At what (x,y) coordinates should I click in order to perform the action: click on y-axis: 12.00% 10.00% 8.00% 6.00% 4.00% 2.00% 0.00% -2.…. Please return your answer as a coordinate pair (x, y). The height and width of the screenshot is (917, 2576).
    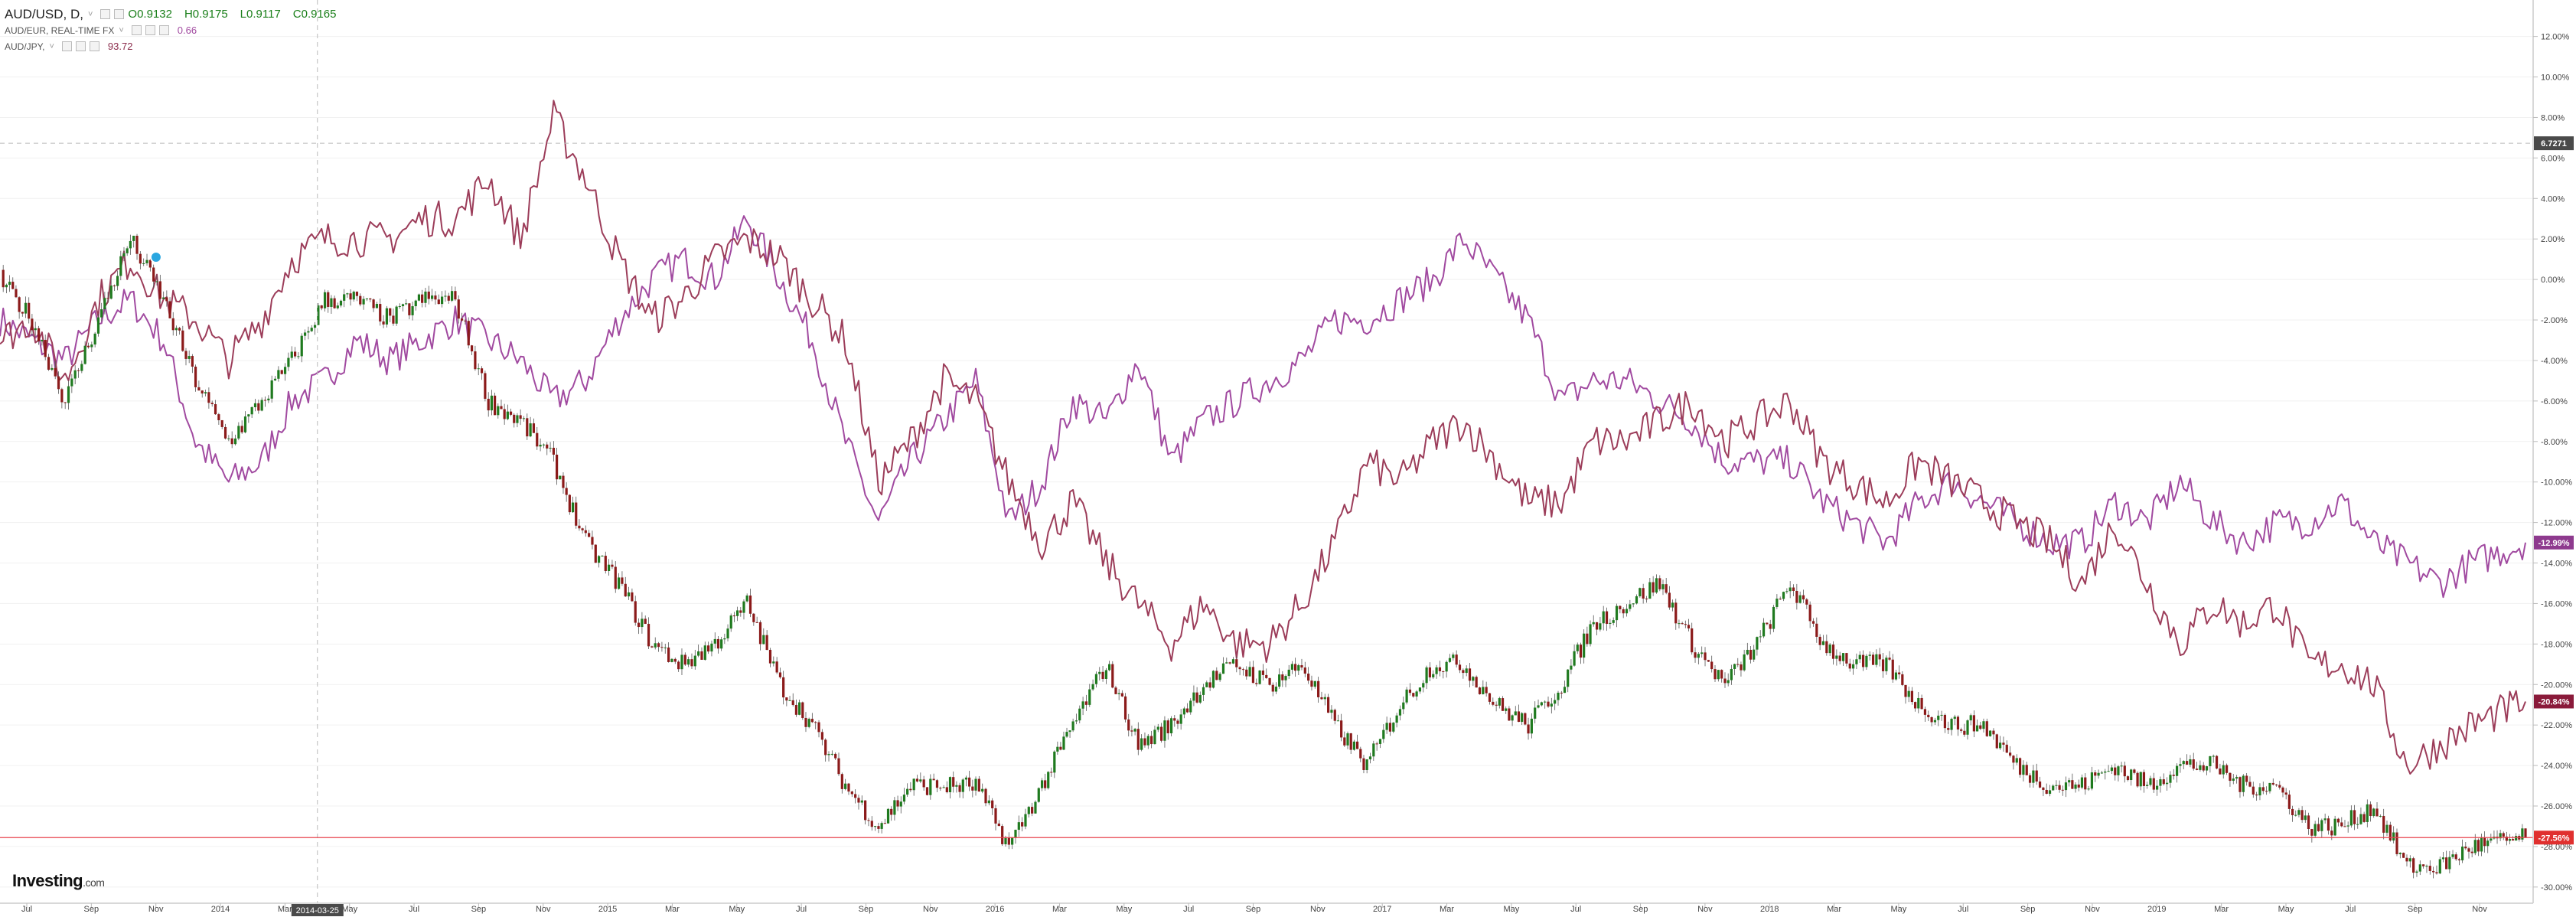
    Looking at the image, I should click on (2552, 463).